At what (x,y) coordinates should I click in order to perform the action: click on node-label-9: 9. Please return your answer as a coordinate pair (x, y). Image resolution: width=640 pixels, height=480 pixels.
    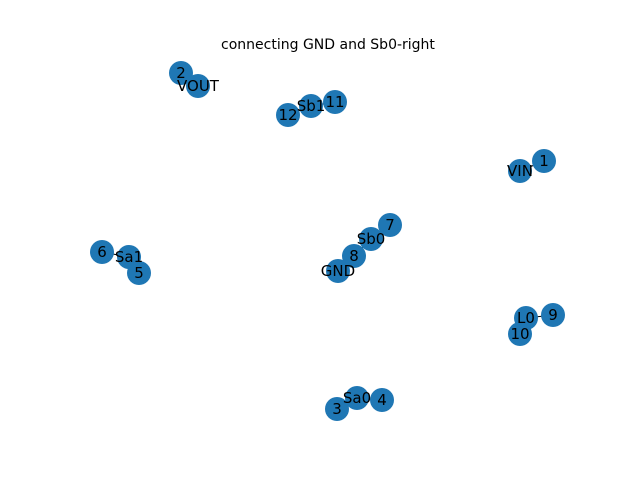
    Looking at the image, I should click on (553, 315).